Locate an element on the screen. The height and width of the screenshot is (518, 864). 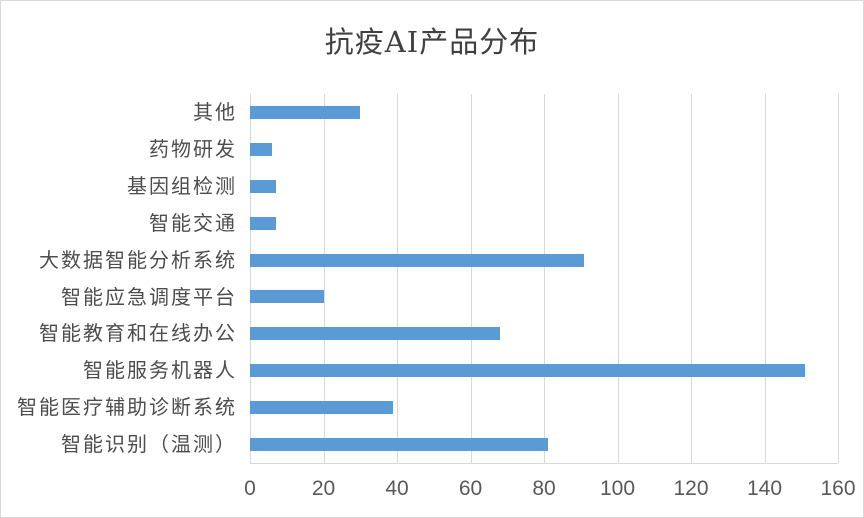
value-axis: 0 20 40 60 80 100 120 140 160 is located at coordinates (432, 492).